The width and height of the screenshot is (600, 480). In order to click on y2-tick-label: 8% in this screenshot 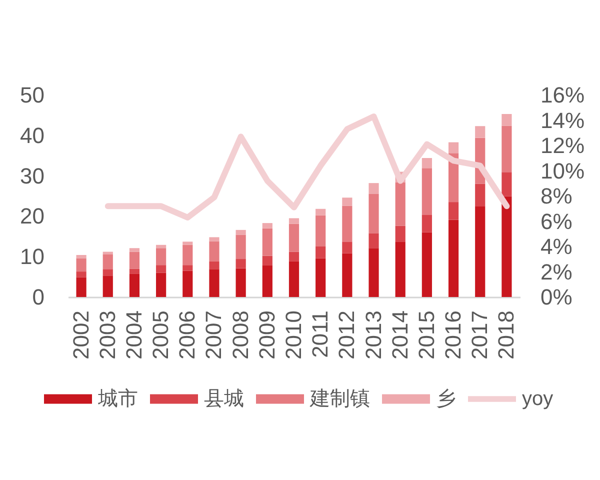, I will do `click(556, 196)`.